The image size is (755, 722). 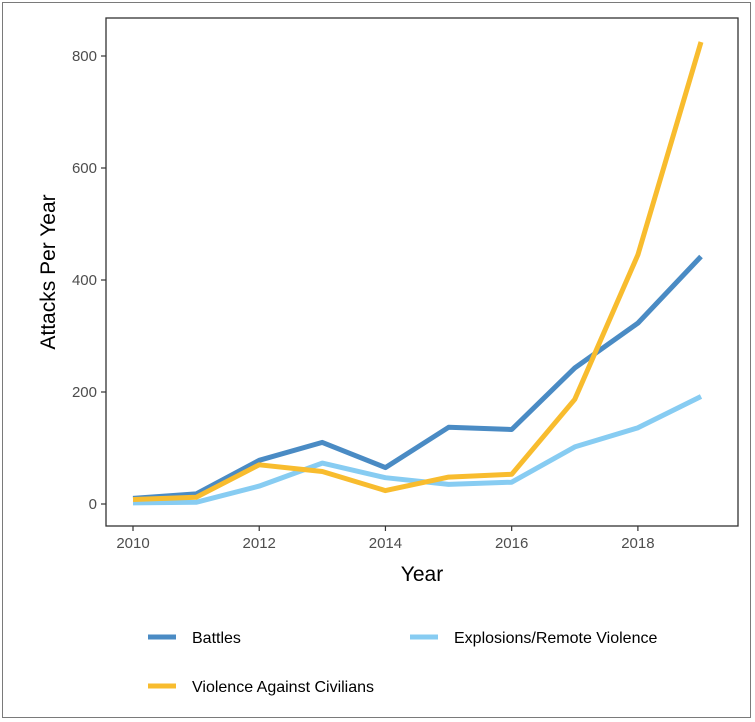 I want to click on legend-label-violence-against-civilians: Violence Against Civilians, so click(x=283, y=687).